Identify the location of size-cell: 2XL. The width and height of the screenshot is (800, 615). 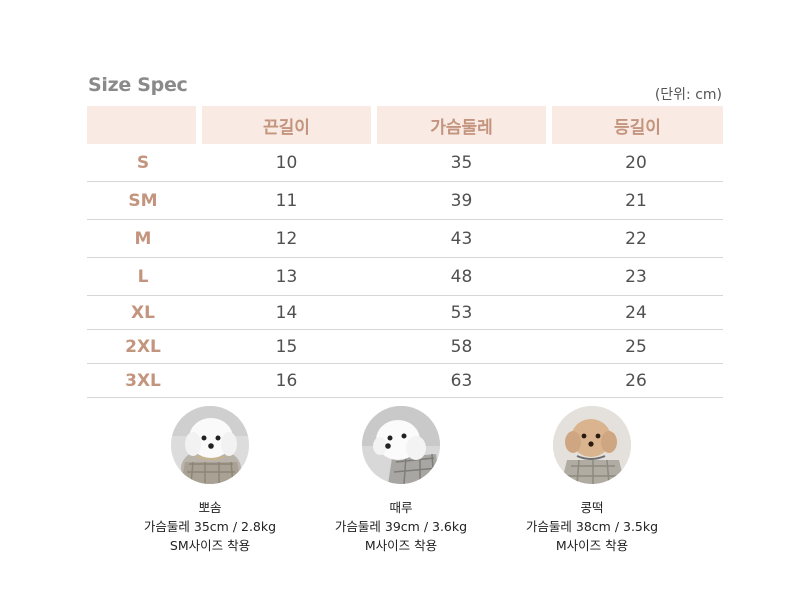
(143, 347).